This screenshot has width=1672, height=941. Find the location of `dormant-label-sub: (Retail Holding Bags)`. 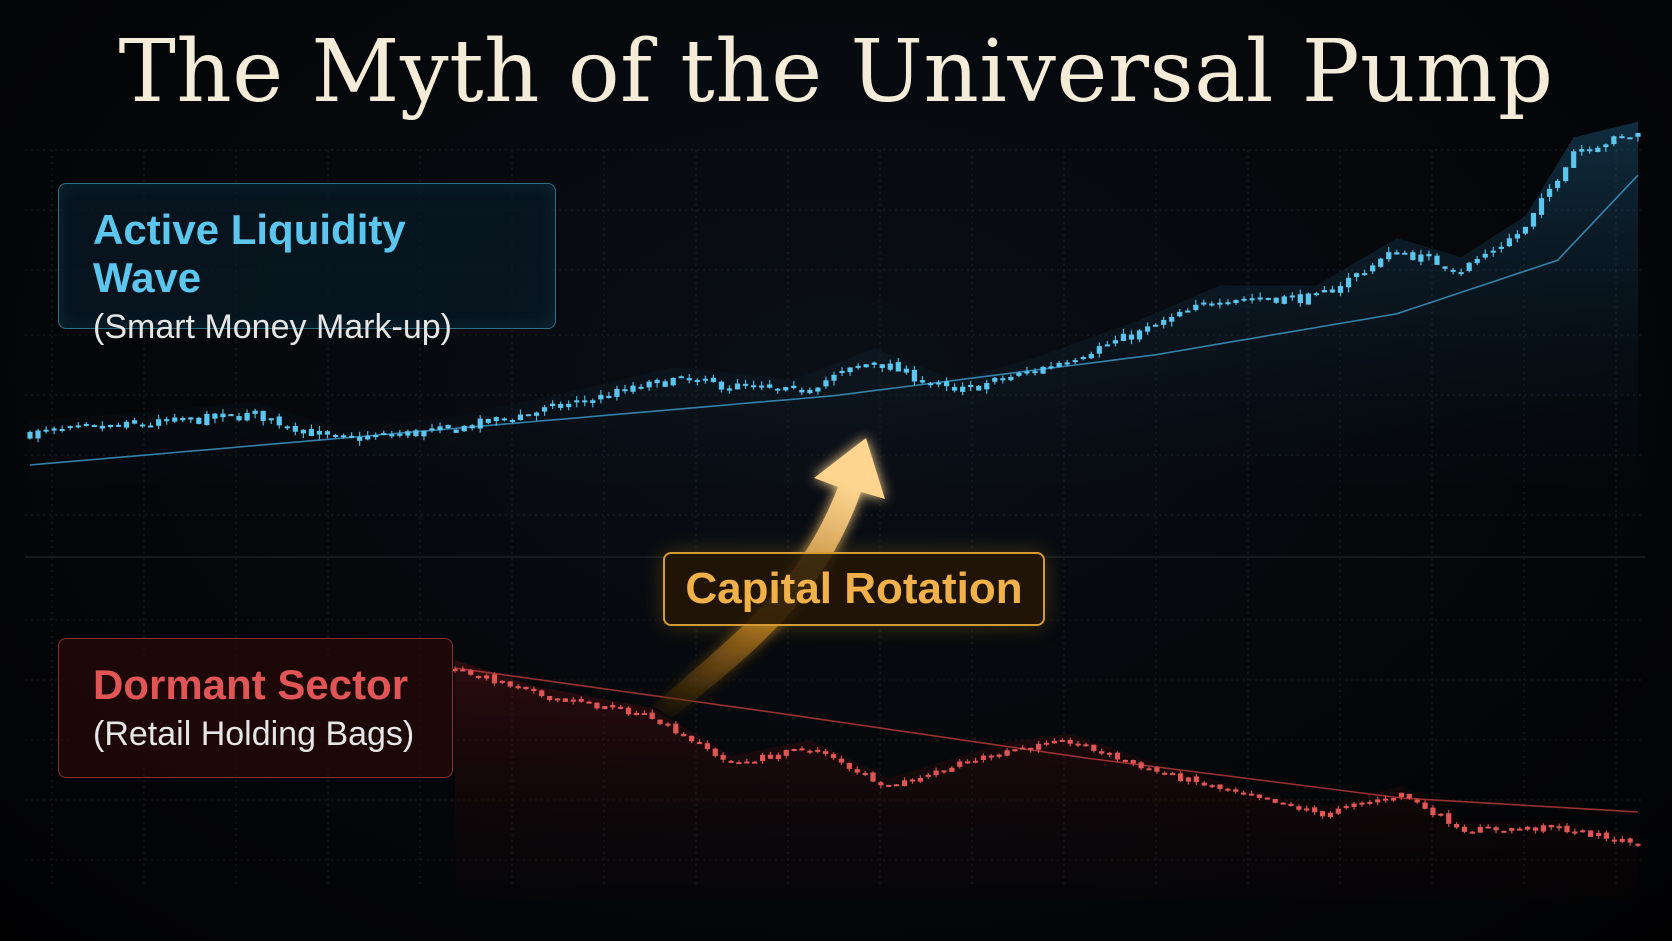

dormant-label-sub: (Retail Holding Bags) is located at coordinates (254, 734).